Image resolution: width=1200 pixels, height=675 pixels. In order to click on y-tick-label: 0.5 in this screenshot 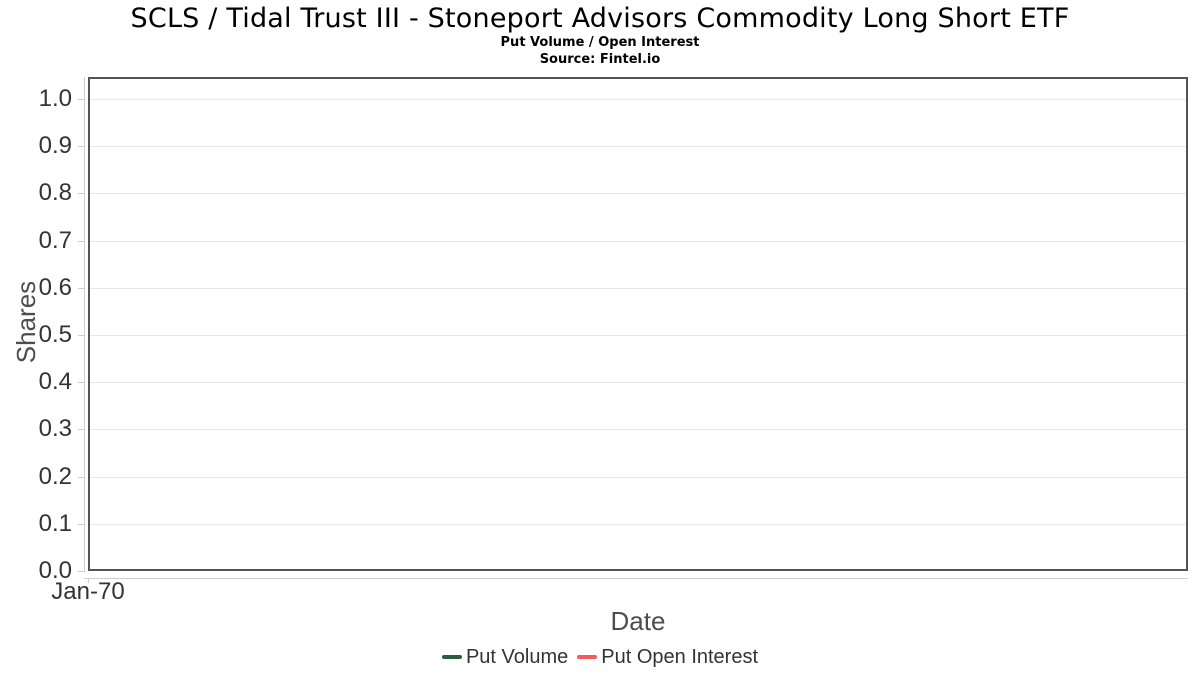, I will do `click(55, 334)`.